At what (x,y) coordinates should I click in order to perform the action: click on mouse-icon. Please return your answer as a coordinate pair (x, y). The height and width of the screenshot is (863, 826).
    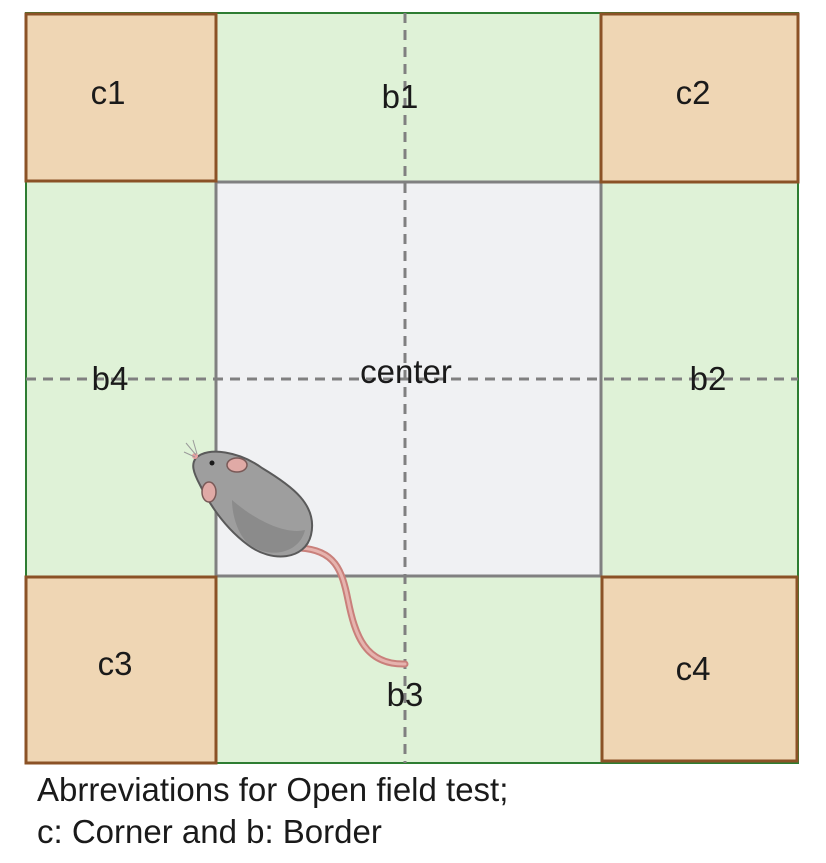
    Looking at the image, I should click on (296, 553).